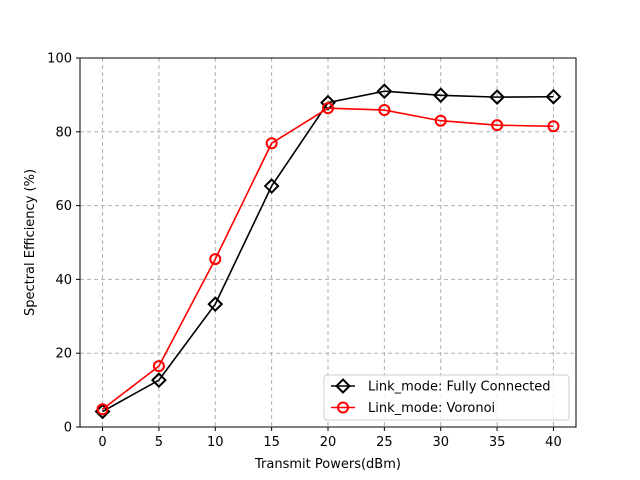 Image resolution: width=640 pixels, height=480 pixels. I want to click on x-axis-label: Transmit Powers(dBm), so click(327, 464).